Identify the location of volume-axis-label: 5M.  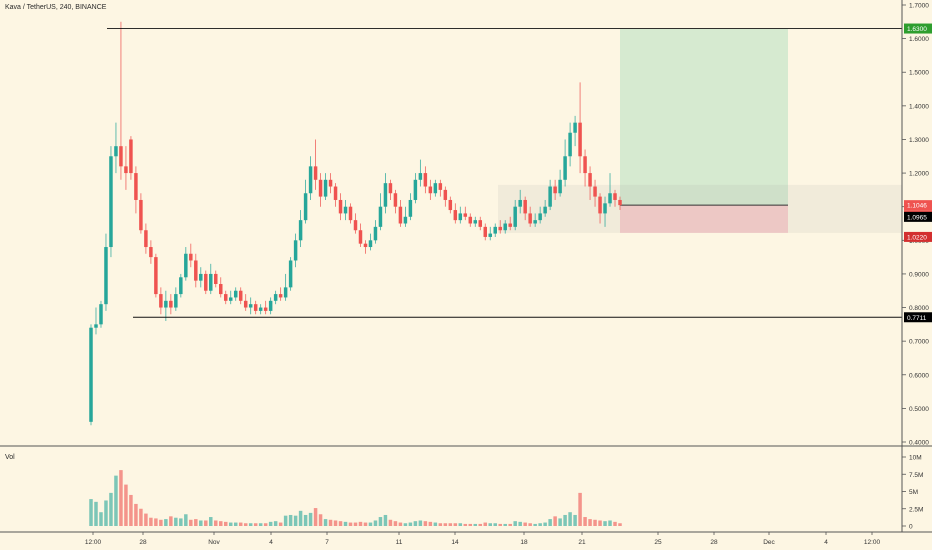
(913, 492).